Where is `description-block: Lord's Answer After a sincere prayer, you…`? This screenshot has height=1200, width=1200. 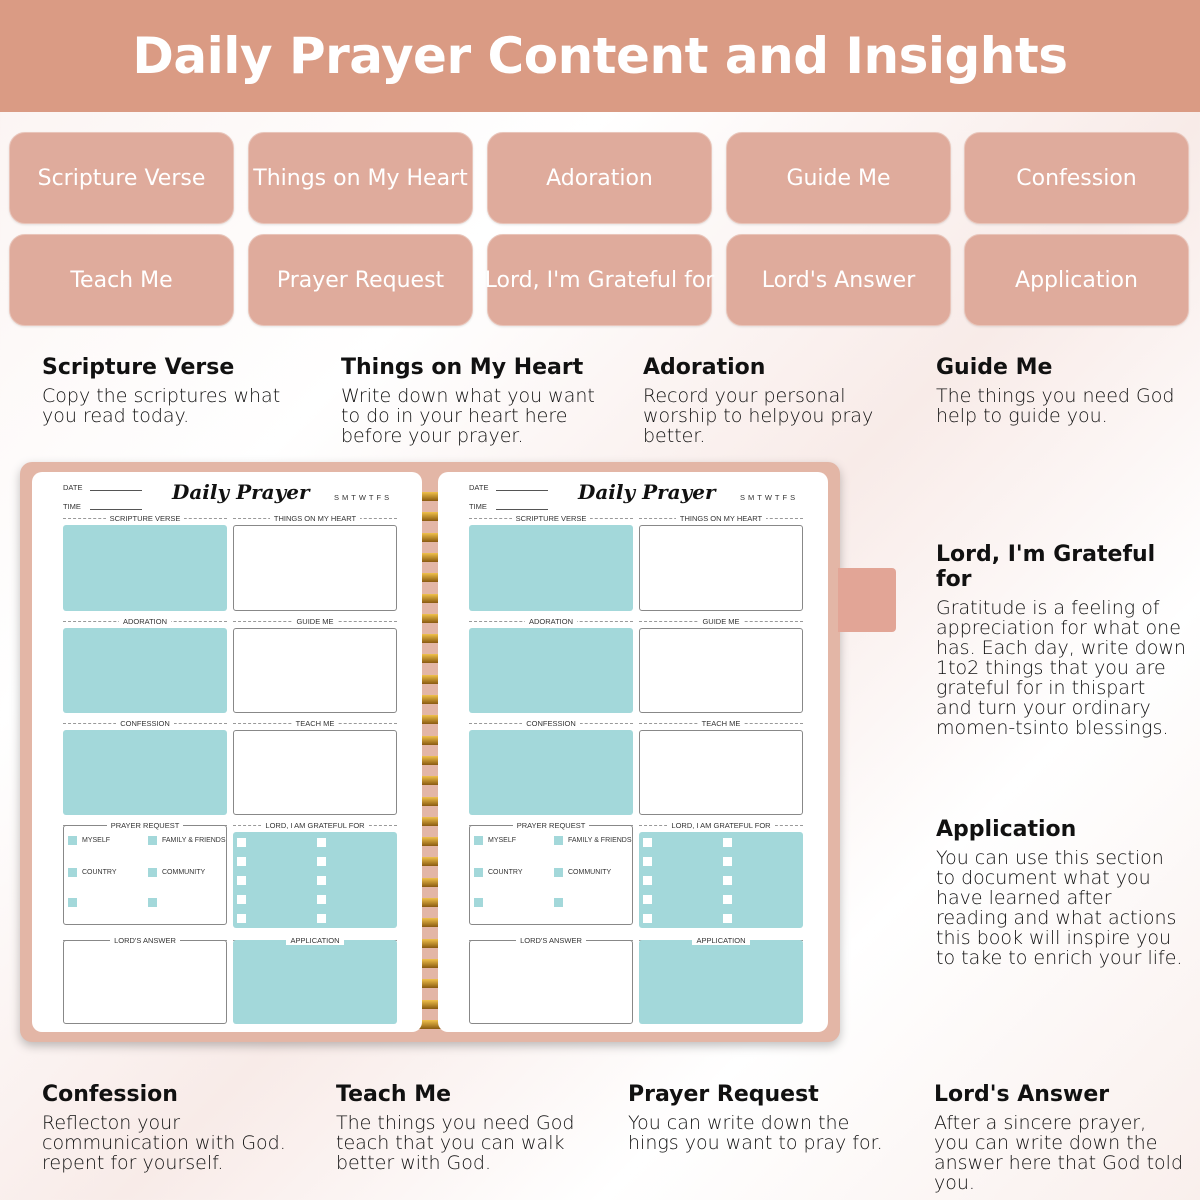
description-block: Lord's Answer After a sincere prayer, you… is located at coordinates (1059, 1137).